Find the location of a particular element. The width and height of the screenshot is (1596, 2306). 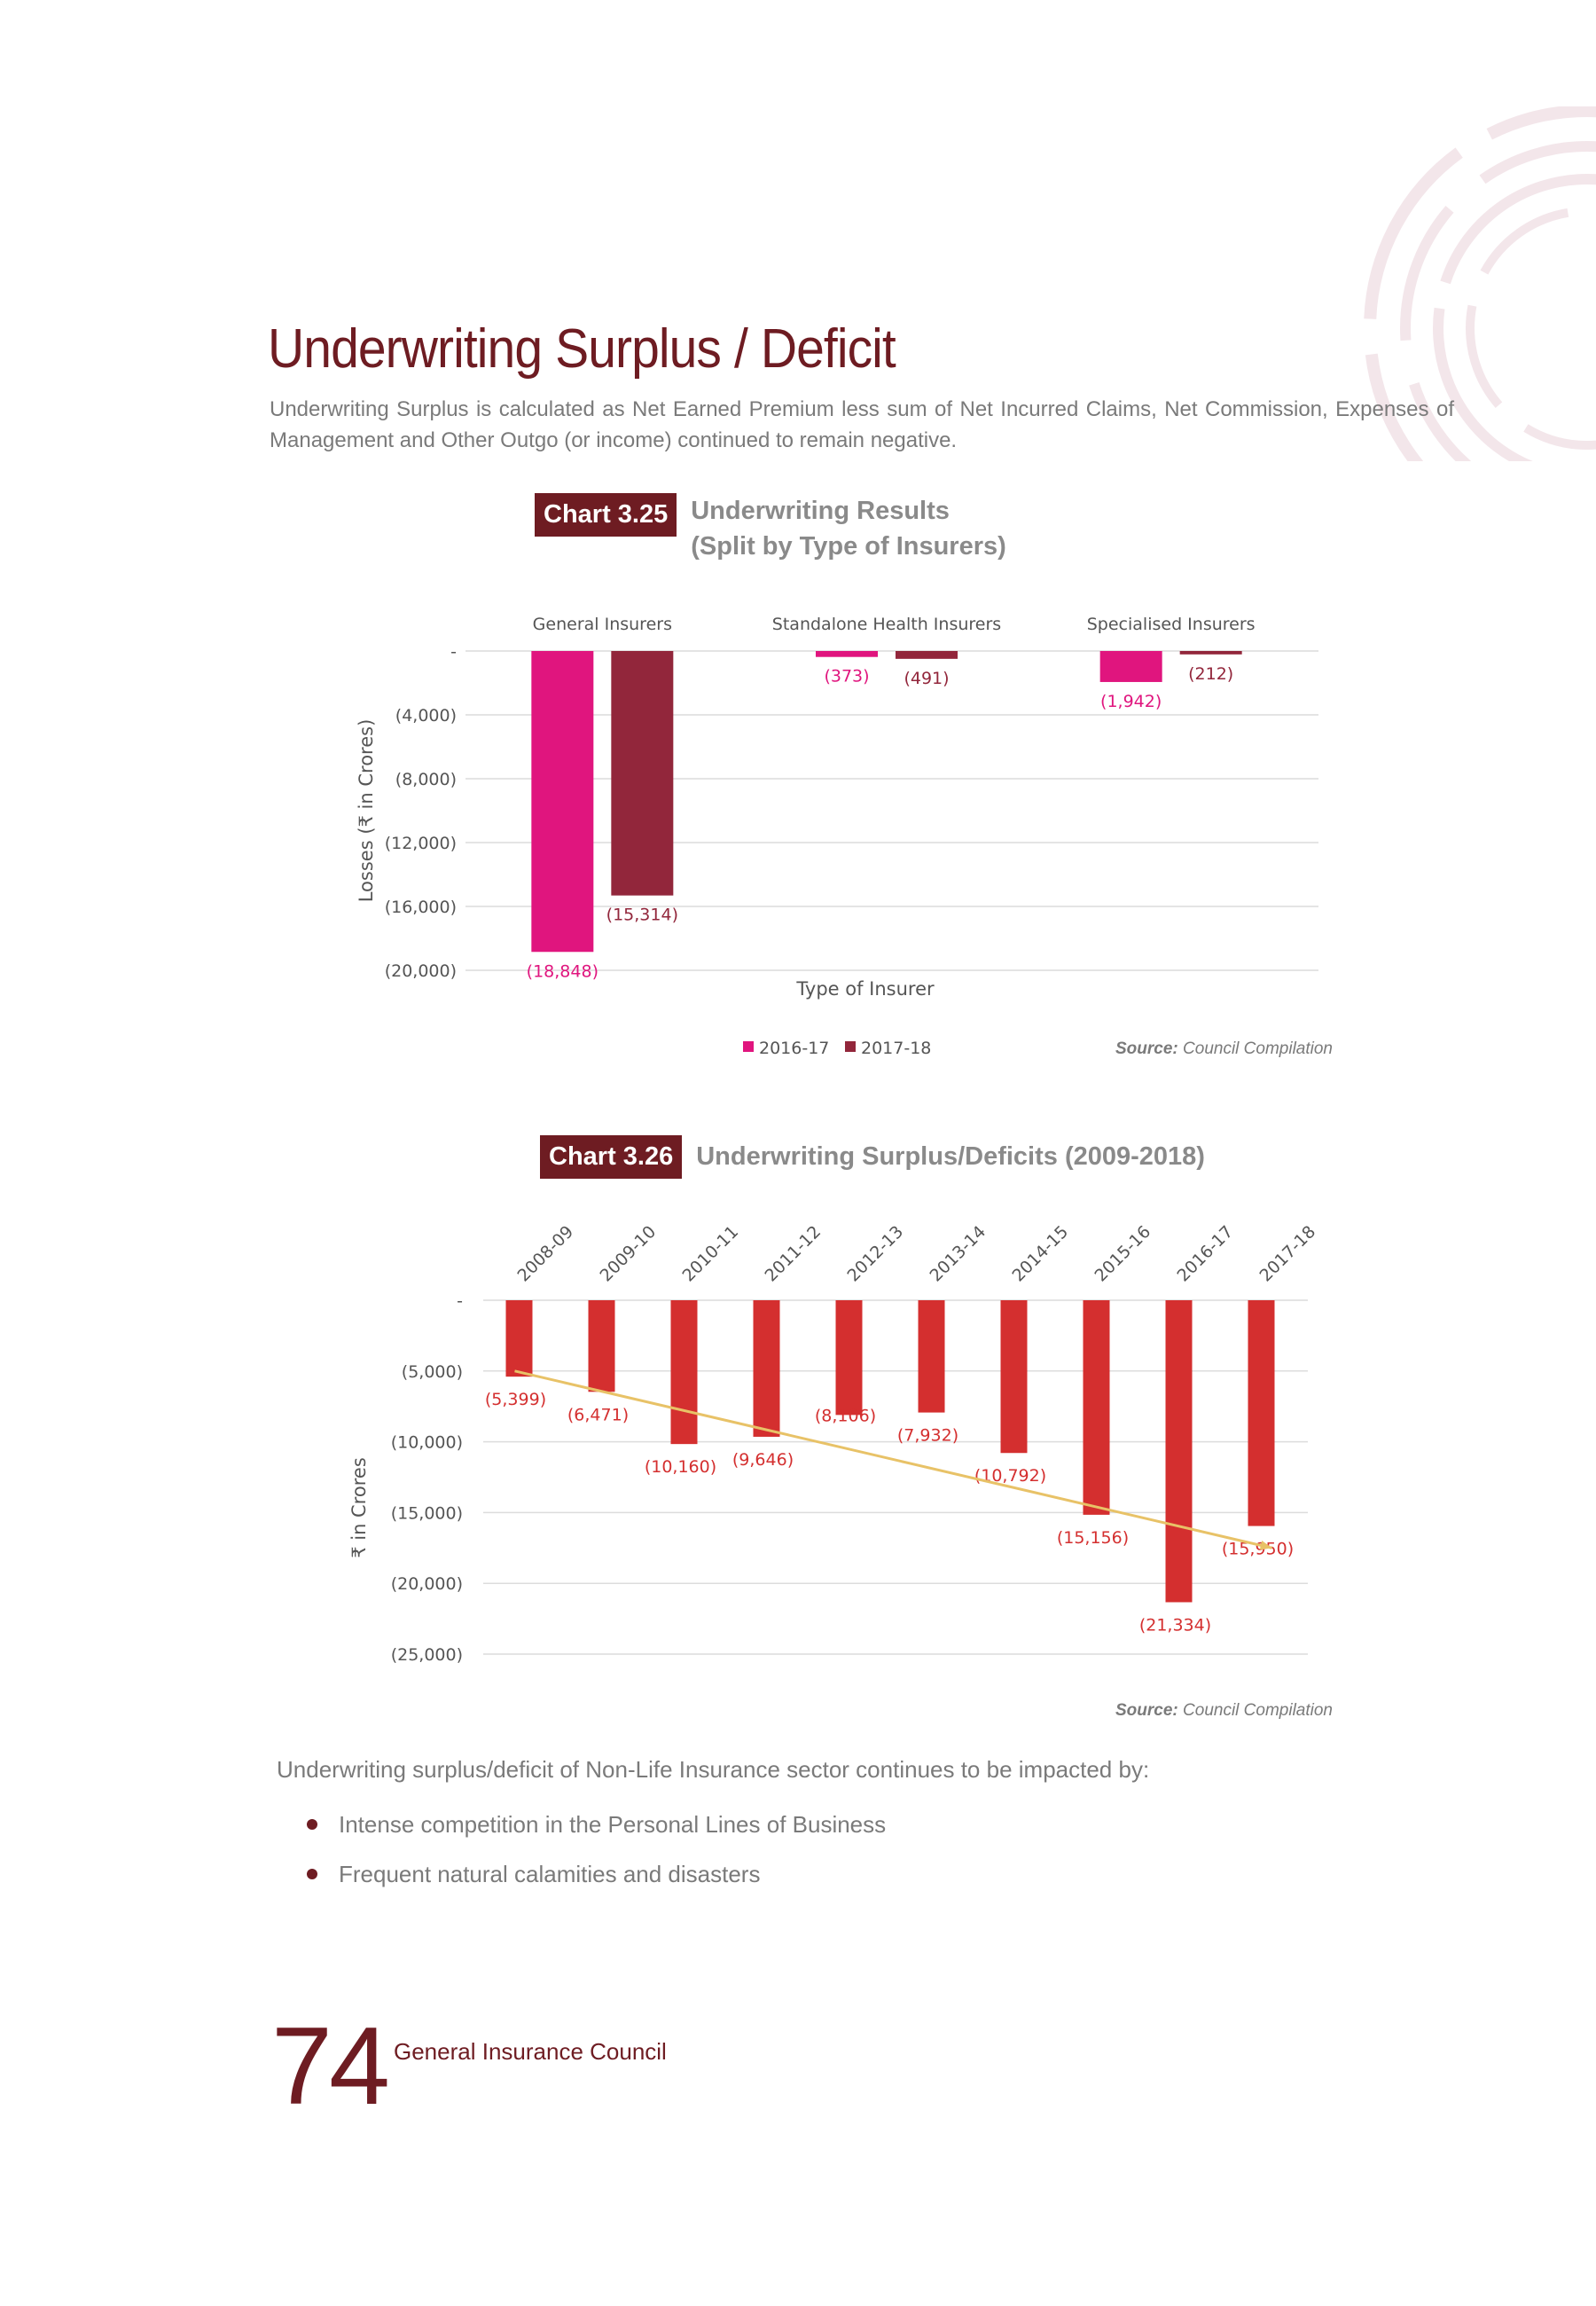

chart-1-subtitle: (Split by Type of Insurers) is located at coordinates (849, 546).